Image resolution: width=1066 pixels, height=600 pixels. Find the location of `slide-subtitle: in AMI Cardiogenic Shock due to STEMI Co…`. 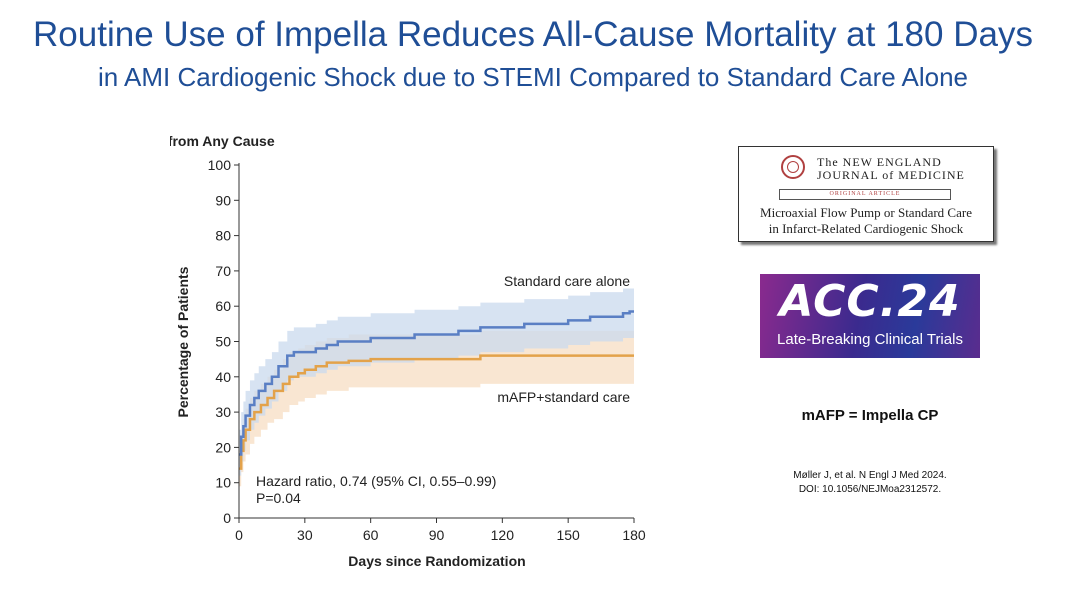

slide-subtitle: in AMI Cardiogenic Shock due to STEMI Co… is located at coordinates (533, 77).